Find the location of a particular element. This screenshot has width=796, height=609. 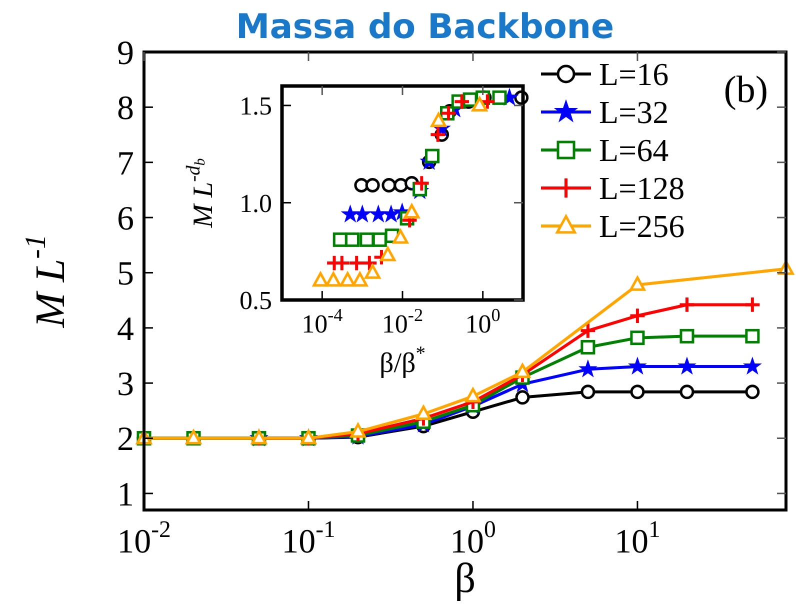

legend-label: L=32 is located at coordinates (634, 112).